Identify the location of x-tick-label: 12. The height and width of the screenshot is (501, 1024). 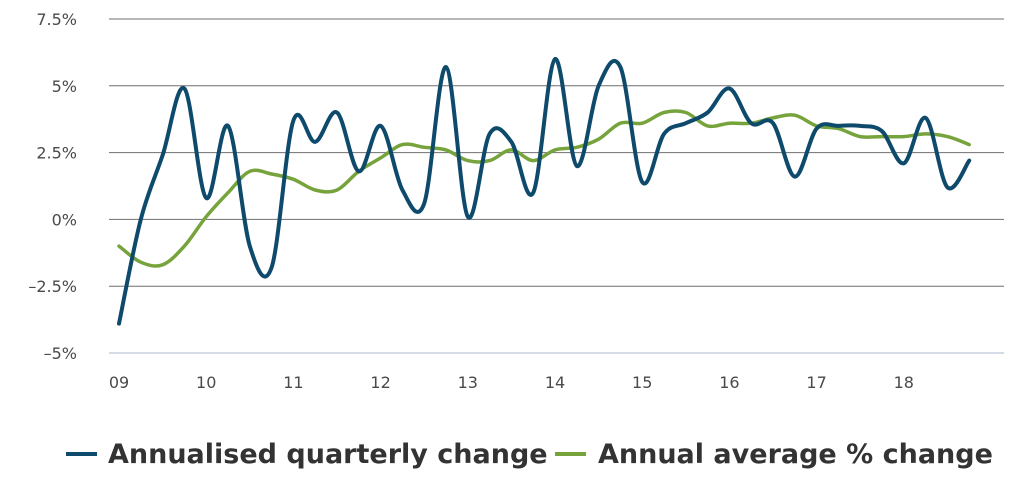
(380, 382).